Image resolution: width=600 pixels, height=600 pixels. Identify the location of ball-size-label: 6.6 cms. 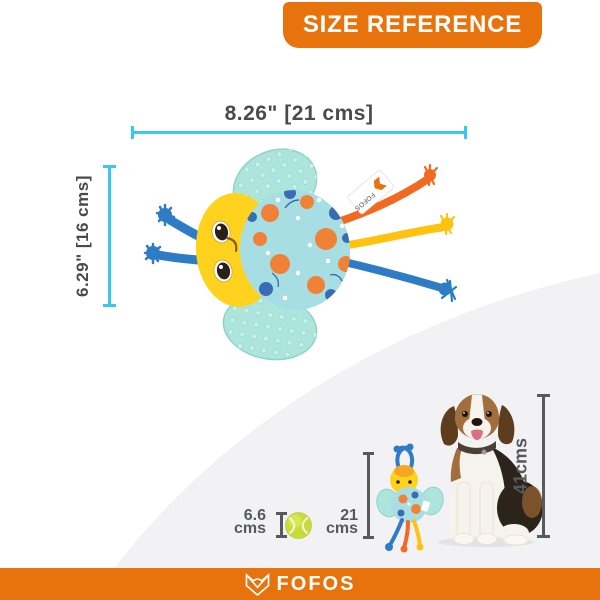
(249, 522).